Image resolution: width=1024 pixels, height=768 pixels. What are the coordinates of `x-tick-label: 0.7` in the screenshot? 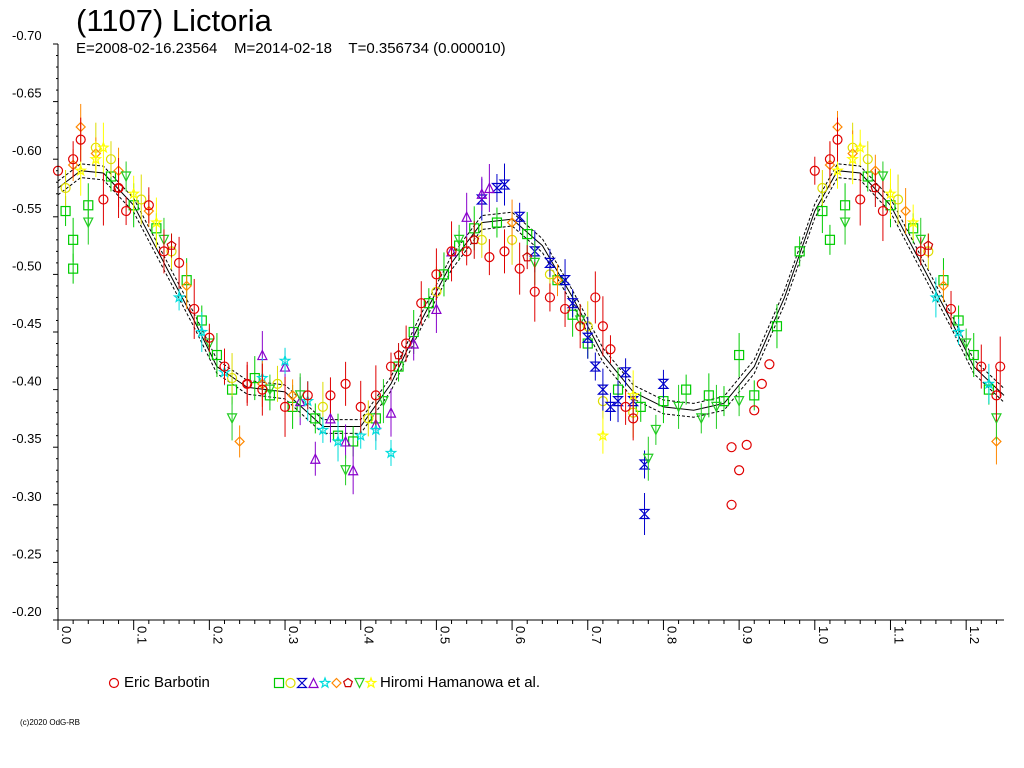 It's located at (596, 635).